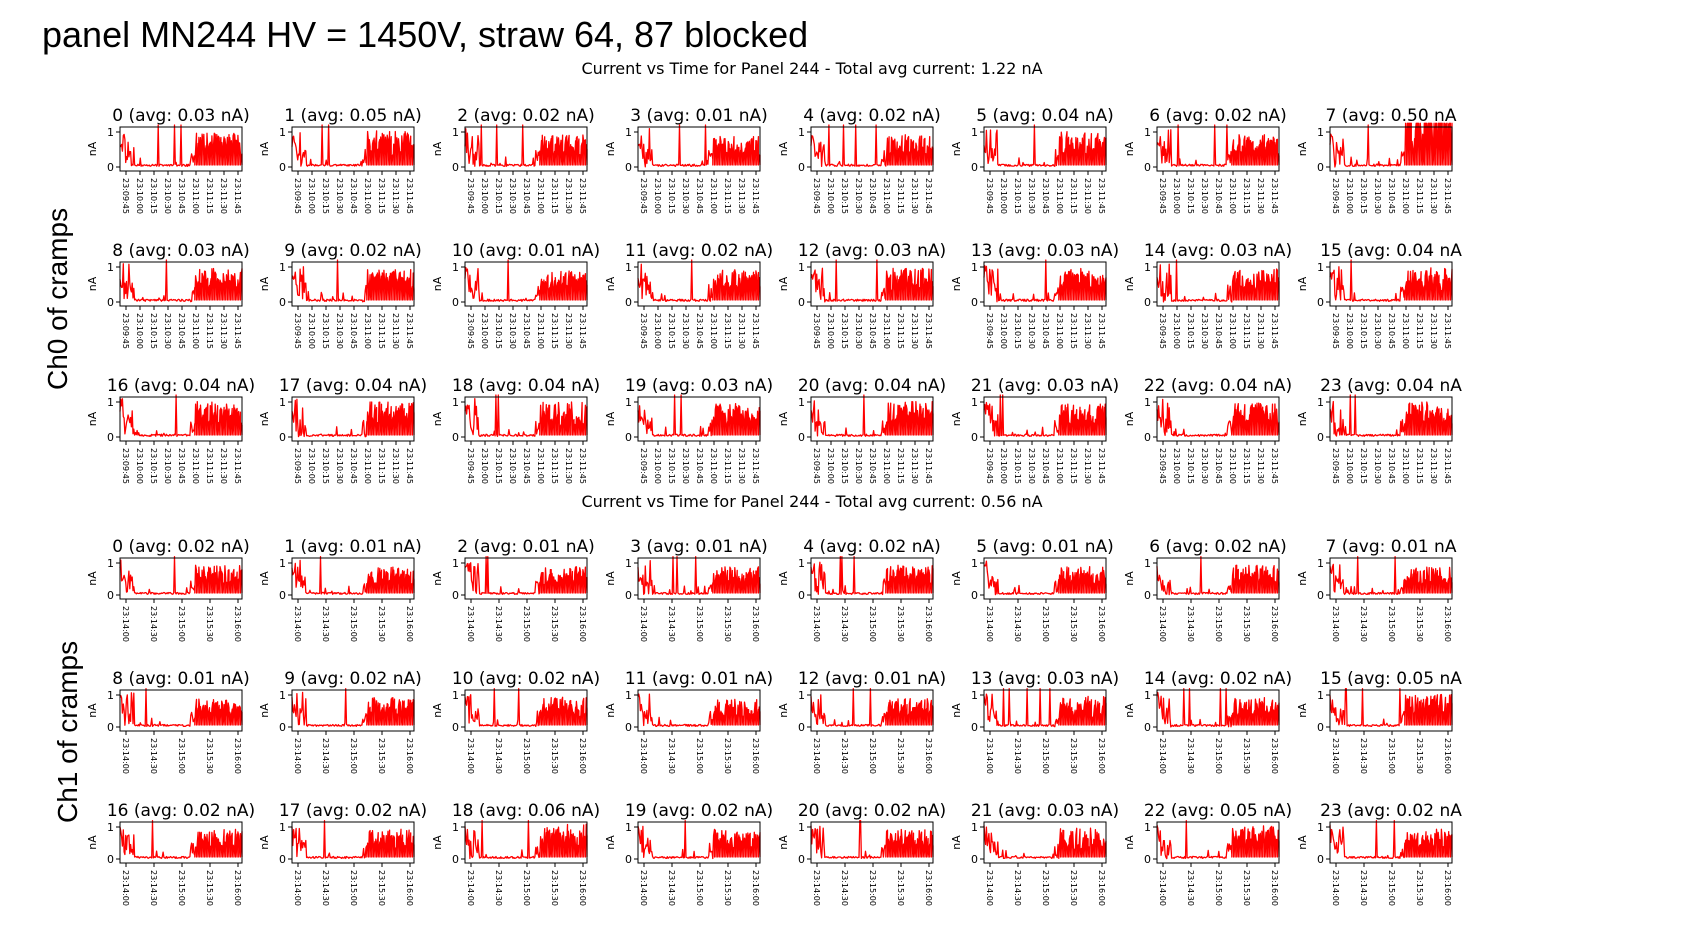  I want to click on subplot-title: 19 (avg: 0.03 nA), so click(699, 386).